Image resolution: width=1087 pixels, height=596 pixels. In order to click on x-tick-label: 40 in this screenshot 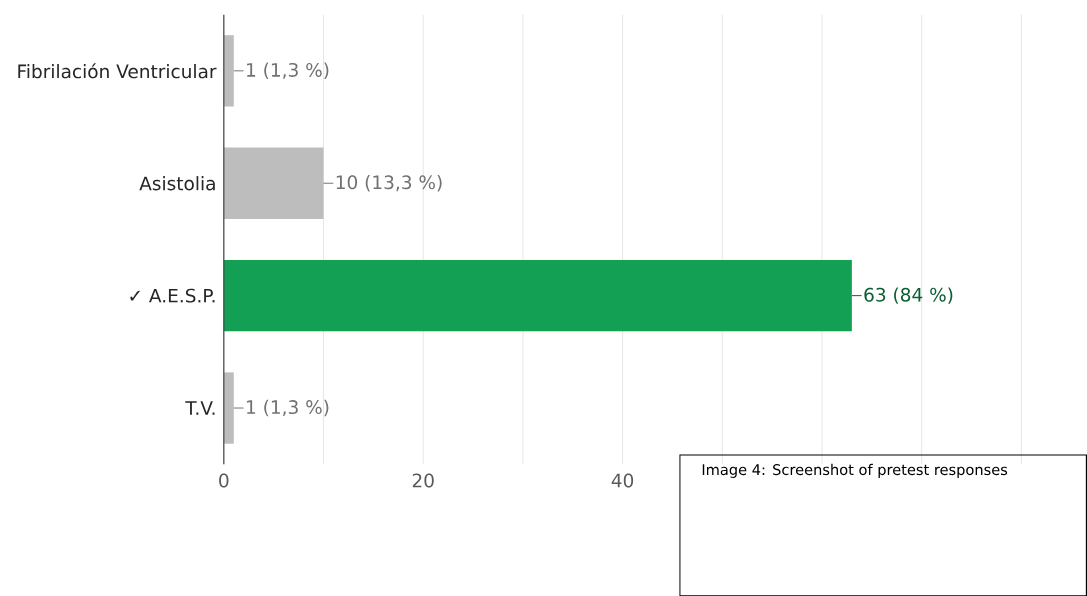, I will do `click(622, 480)`.